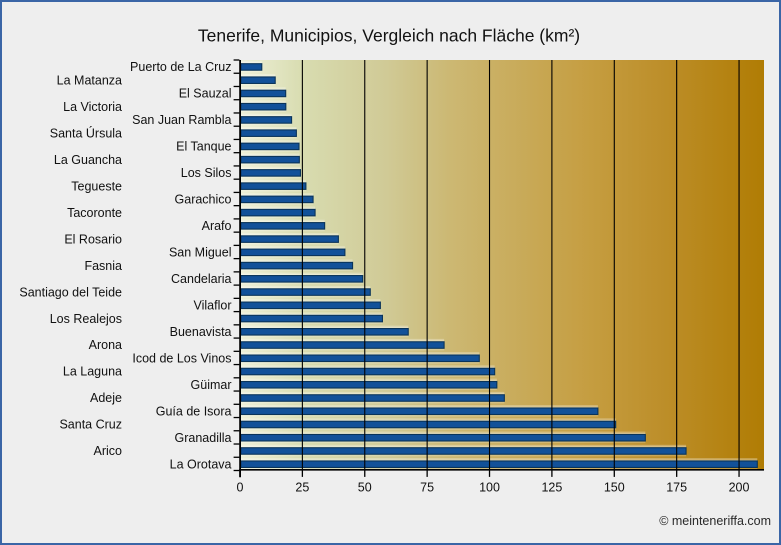  Describe the element at coordinates (614, 488) in the screenshot. I see `svg-text: 150` at that location.